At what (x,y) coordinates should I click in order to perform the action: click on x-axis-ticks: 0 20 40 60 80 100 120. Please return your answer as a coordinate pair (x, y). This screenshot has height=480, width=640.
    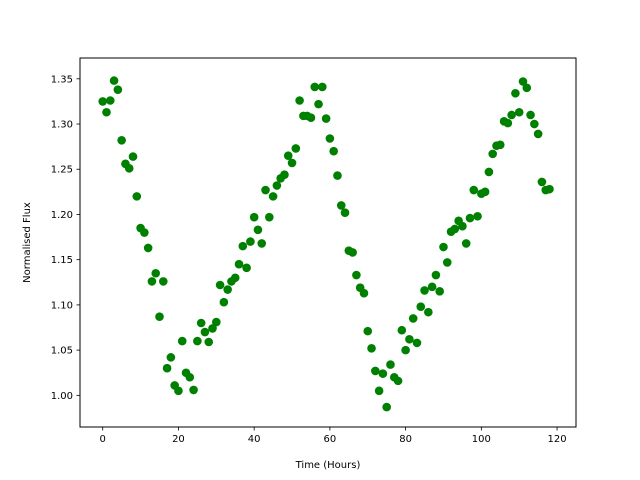
    Looking at the image, I should click on (333, 436).